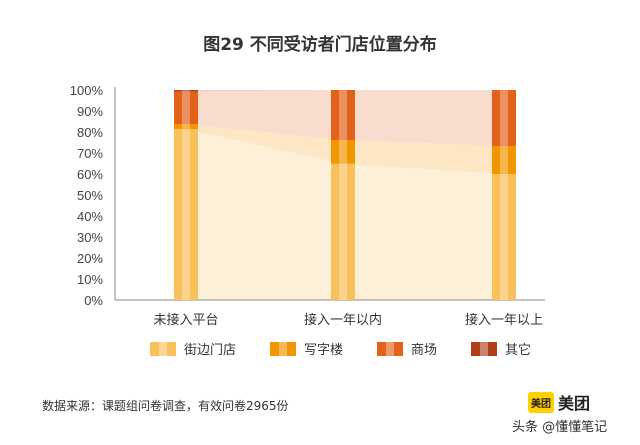  What do you see at coordinates (90, 237) in the screenshot?
I see `y-tick-label: 30%` at bounding box center [90, 237].